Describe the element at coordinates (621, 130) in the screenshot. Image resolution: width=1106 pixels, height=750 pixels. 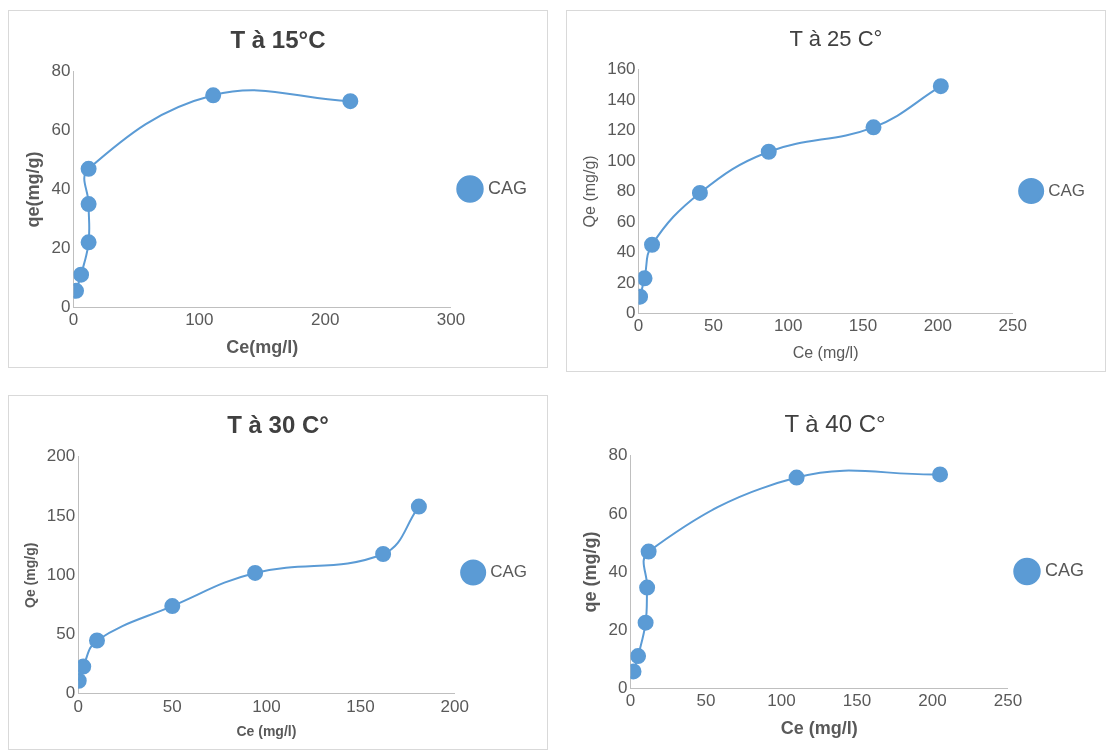
I see `y-tick-label: 120` at that location.